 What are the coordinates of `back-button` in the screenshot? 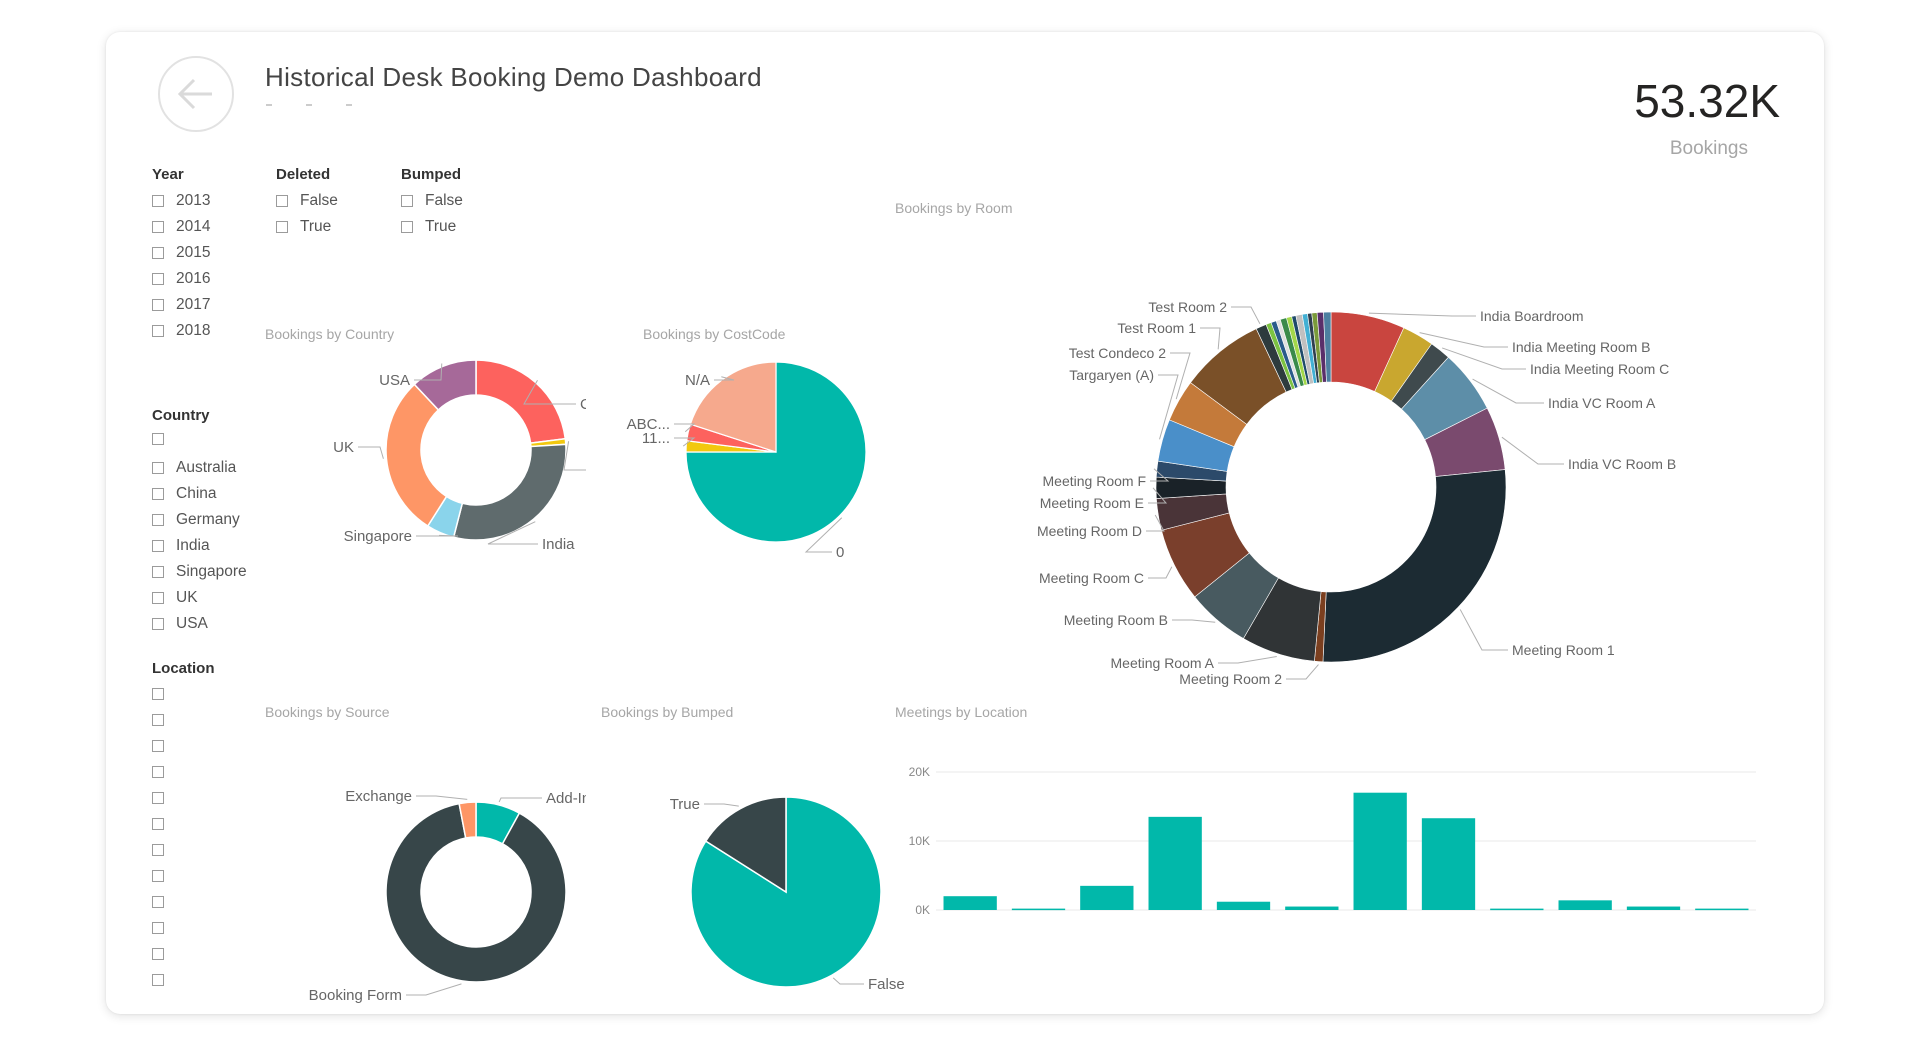 It's located at (196, 94).